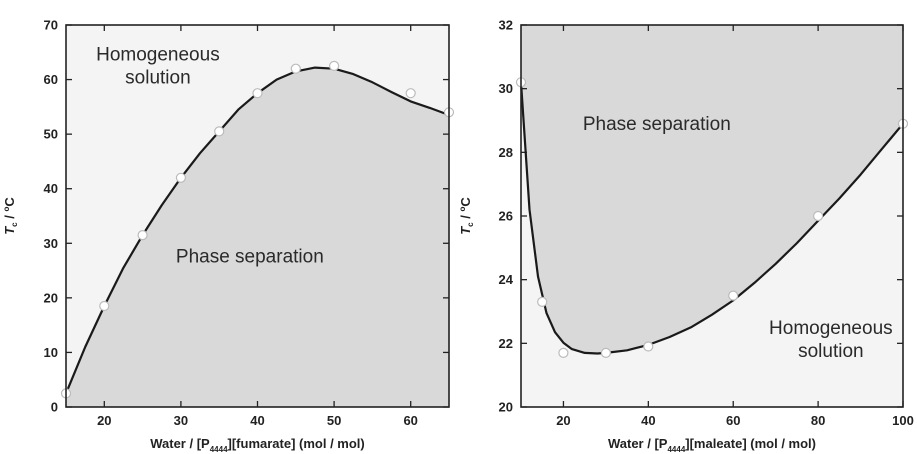  I want to click on y-tick-label: 40, so click(51, 188).